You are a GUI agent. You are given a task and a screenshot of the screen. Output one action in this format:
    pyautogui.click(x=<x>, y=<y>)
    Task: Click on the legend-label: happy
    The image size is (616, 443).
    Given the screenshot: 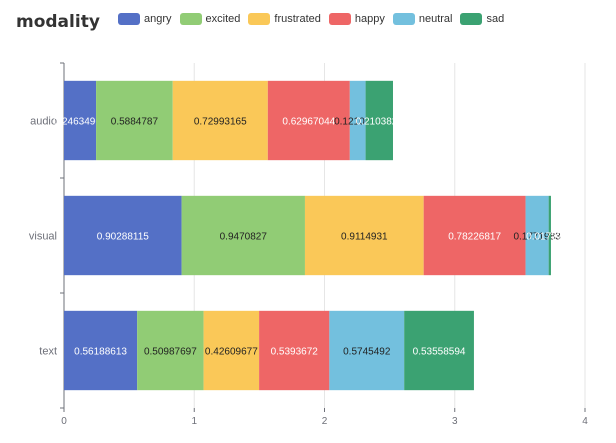 What is the action you would take?
    pyautogui.click(x=369, y=19)
    